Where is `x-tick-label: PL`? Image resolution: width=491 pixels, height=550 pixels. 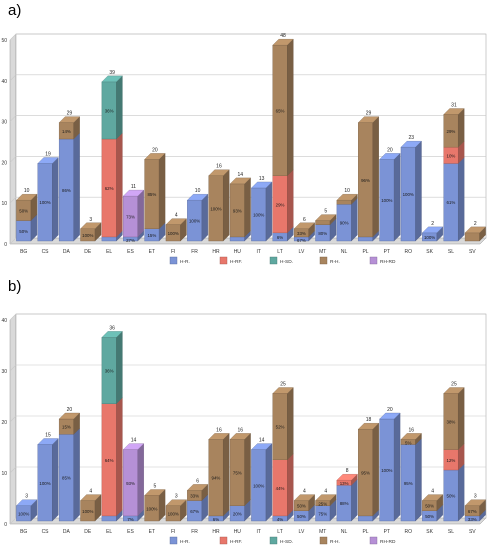
x-tick-label: PL is located at coordinates (365, 252).